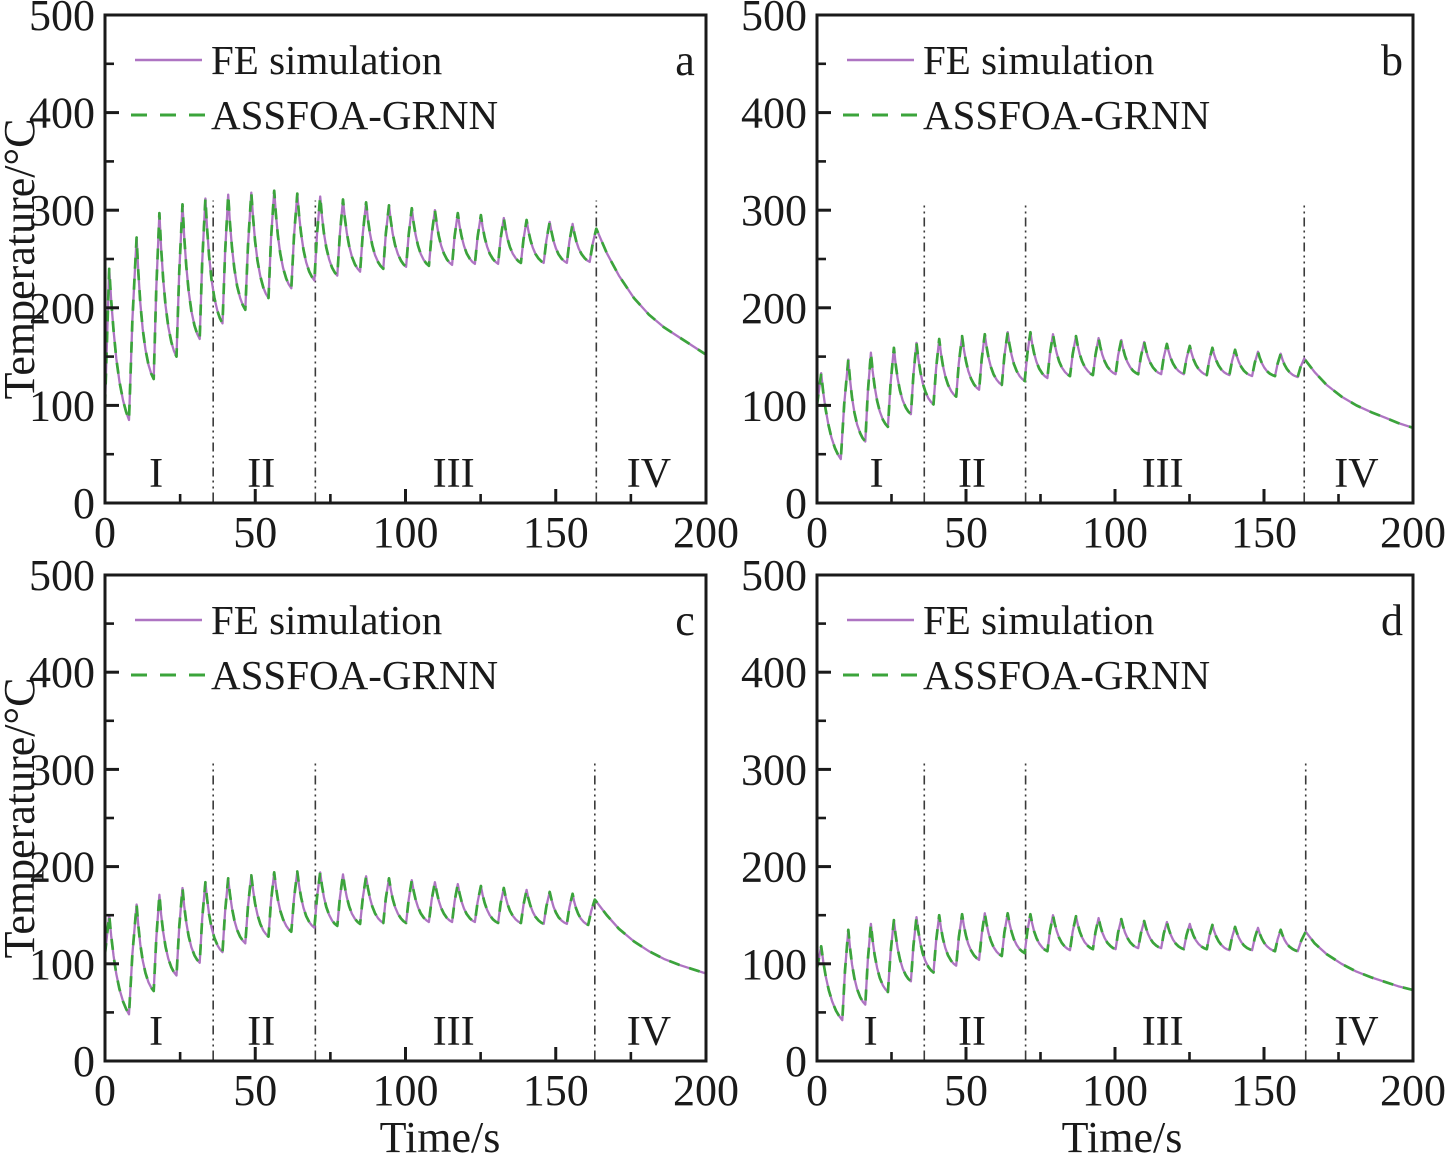  Describe the element at coordinates (1392, 620) in the screenshot. I see `subplot-letter: d` at that location.